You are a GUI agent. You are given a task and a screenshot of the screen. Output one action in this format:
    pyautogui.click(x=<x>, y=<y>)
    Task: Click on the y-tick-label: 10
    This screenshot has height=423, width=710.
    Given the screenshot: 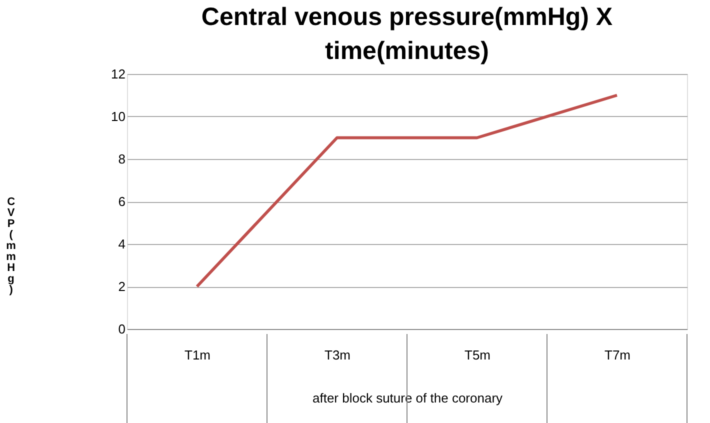 What is the action you would take?
    pyautogui.click(x=118, y=116)
    